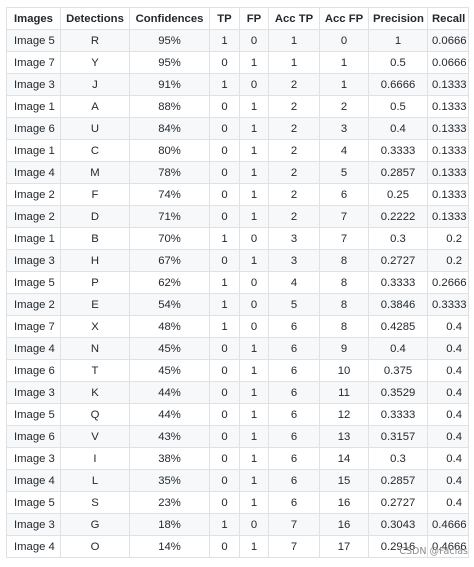 Image resolution: width=474 pixels, height=567 pixels. What do you see at coordinates (95, 282) in the screenshot?
I see `detection-cell: P` at bounding box center [95, 282].